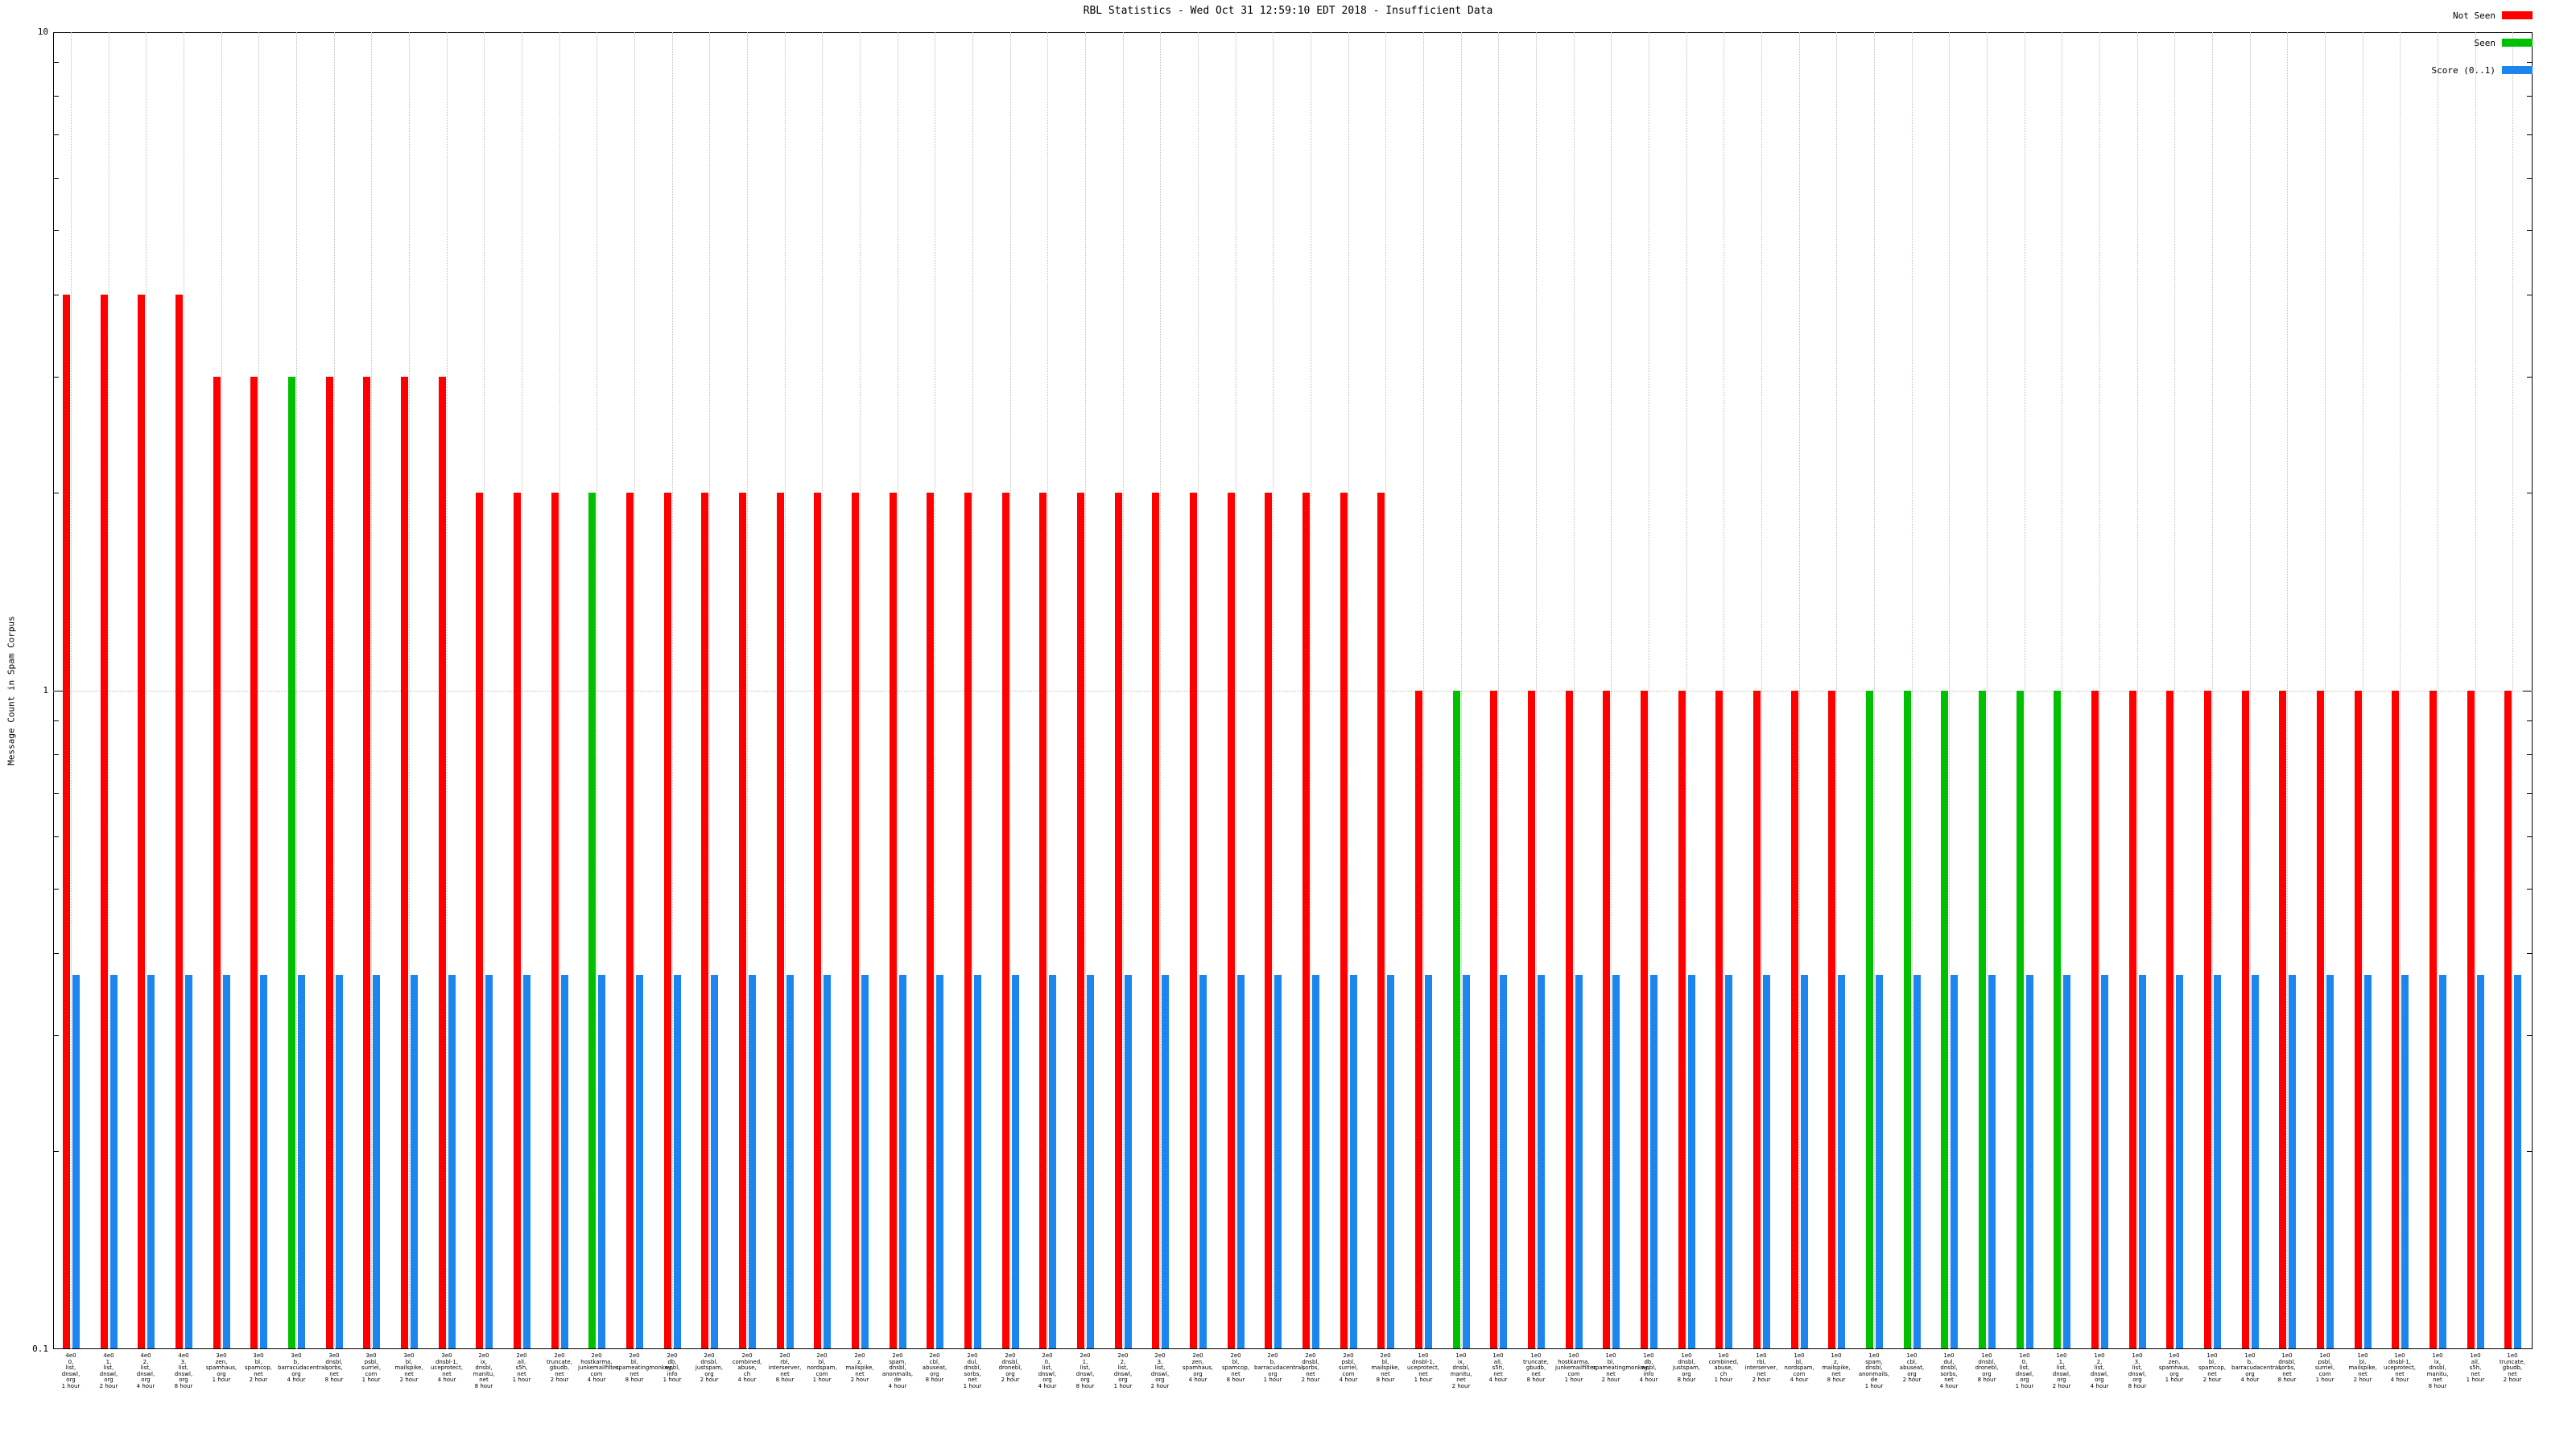  I want to click on x-axis-label: 1e0 psbl, surriel, com 1 hour, so click(2324, 1367).